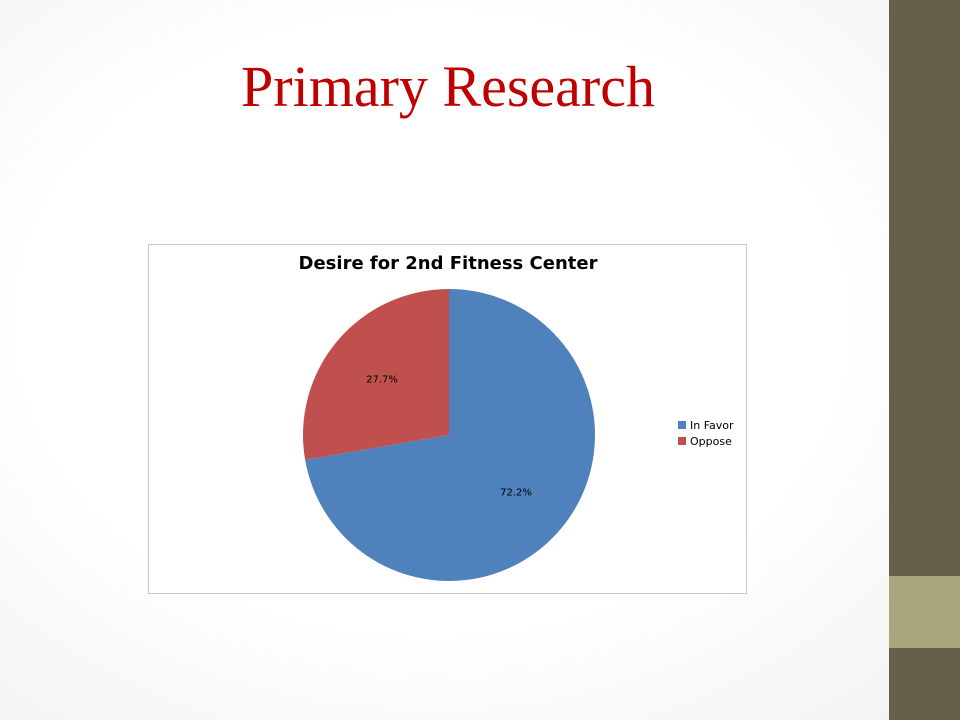  I want to click on legend-label-oppose: Oppose, so click(711, 441).